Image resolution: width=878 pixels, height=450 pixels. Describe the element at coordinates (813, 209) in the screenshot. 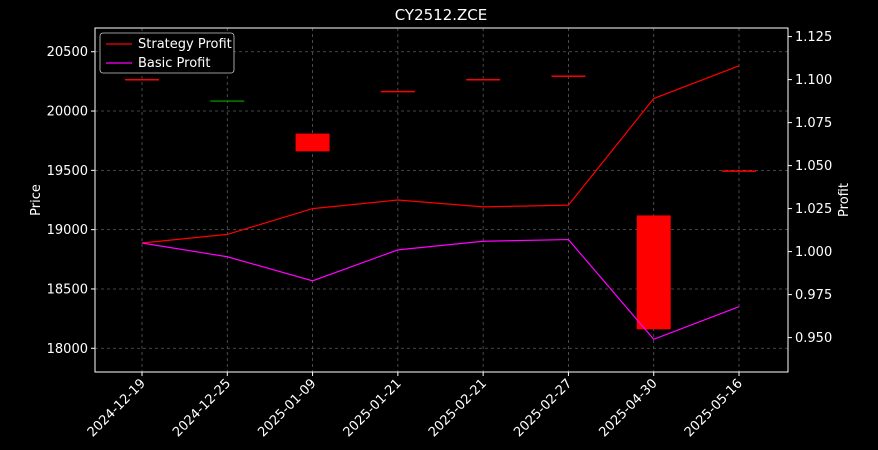

I see `y-right-tick-label: 1.025` at that location.